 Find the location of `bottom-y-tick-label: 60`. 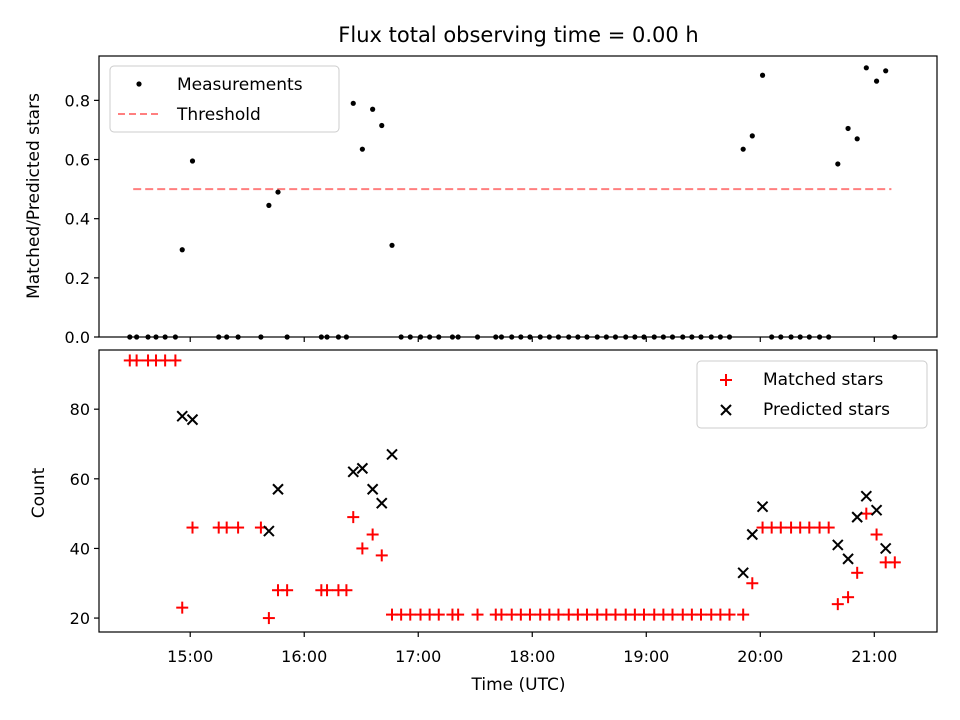

bottom-y-tick-label: 60 is located at coordinates (80, 479).